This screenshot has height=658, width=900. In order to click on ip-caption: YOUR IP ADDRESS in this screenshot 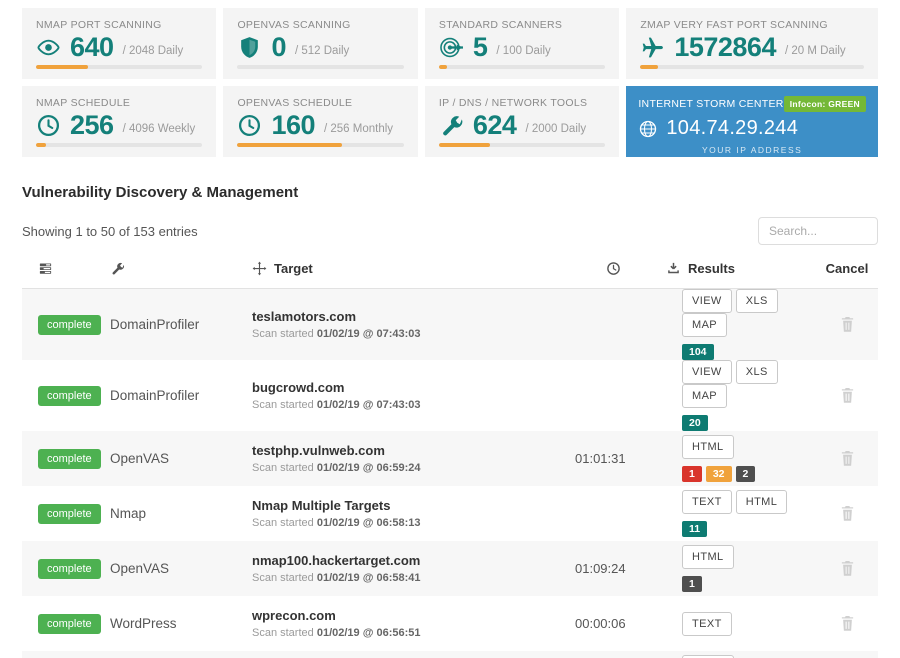, I will do `click(752, 150)`.